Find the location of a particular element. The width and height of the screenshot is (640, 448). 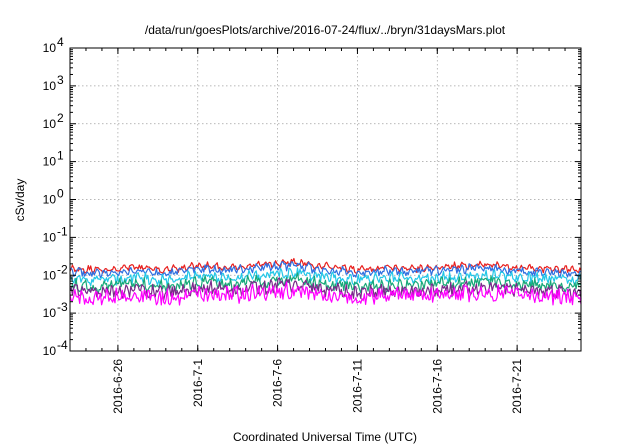

x-tick-label: 2016-7-21 is located at coordinates (517, 386).